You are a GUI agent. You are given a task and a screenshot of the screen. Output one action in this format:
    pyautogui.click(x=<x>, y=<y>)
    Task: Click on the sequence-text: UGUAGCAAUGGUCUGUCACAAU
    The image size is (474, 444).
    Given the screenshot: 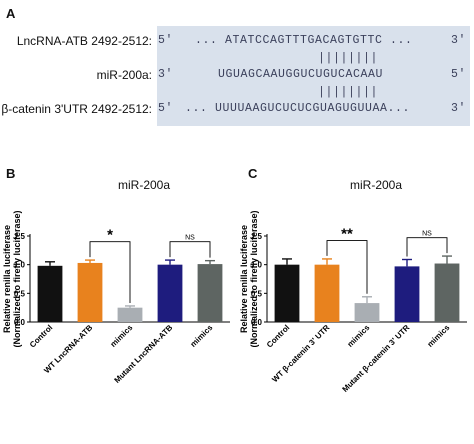 What is the action you would take?
    pyautogui.click(x=301, y=74)
    